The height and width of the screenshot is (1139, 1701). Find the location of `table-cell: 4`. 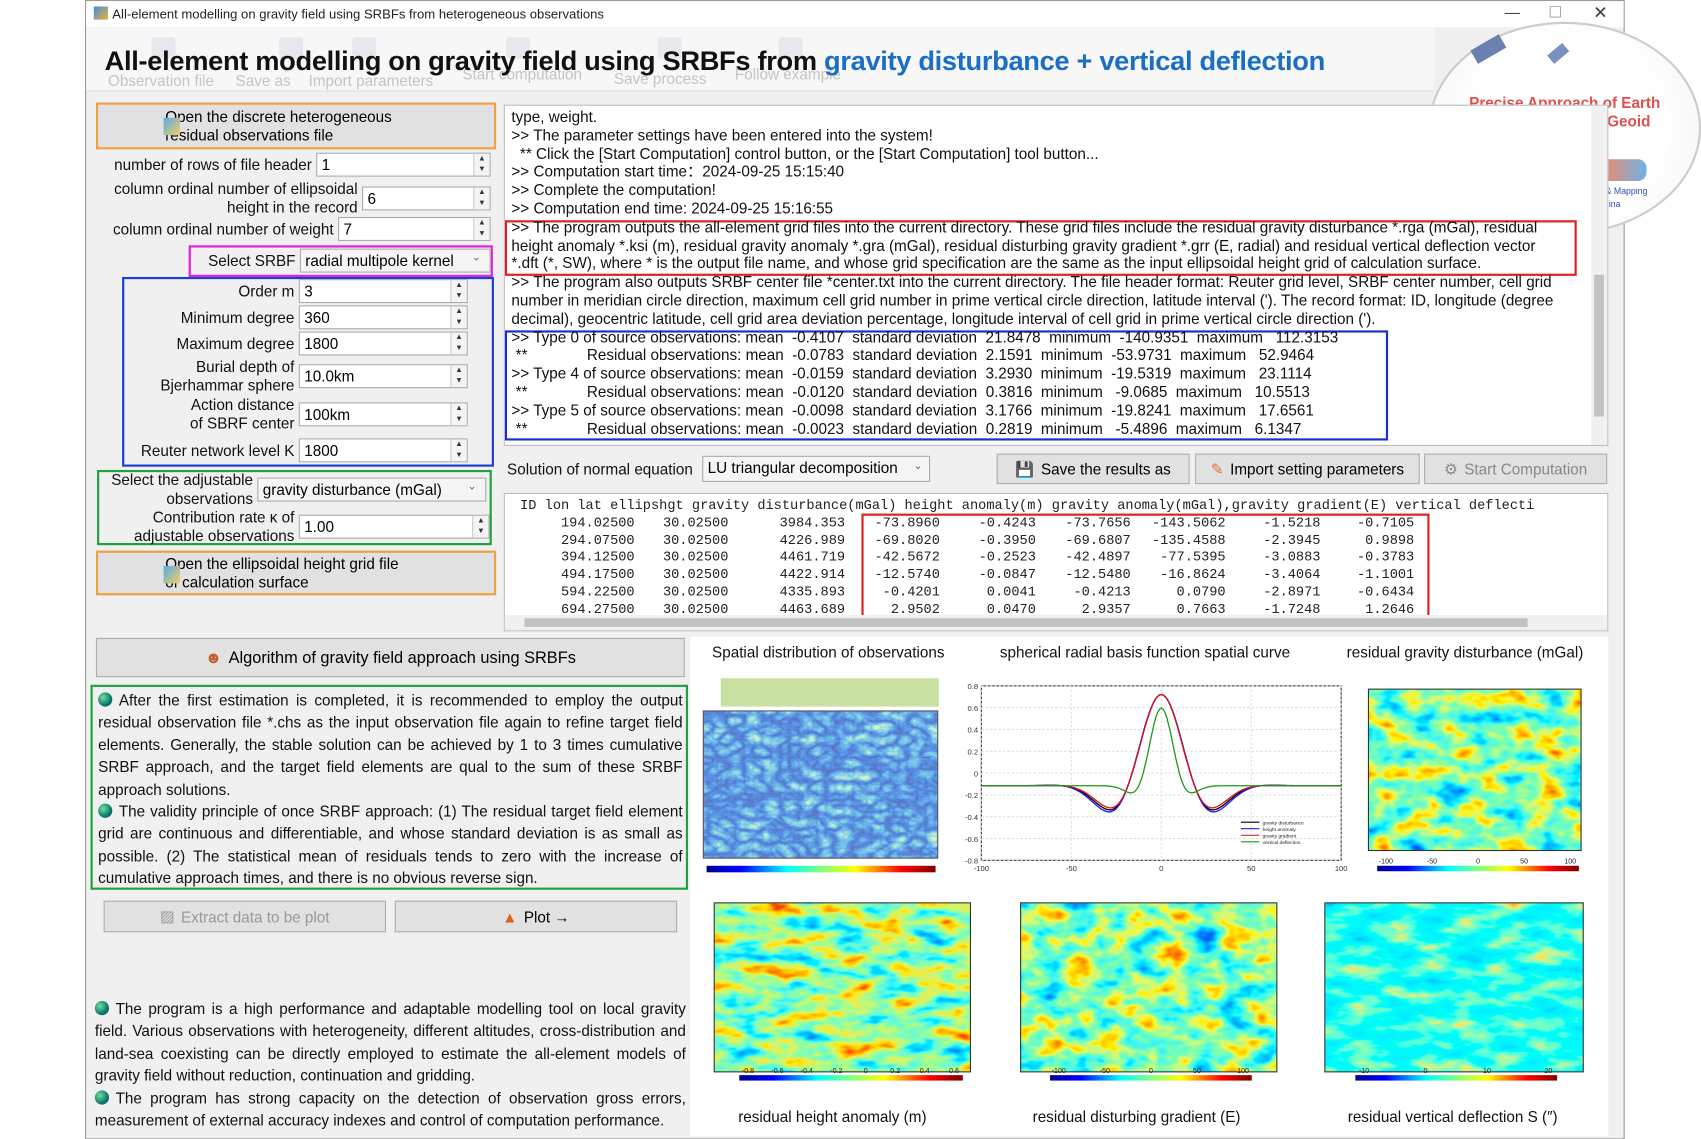

table-cell: 4 is located at coordinates (565, 575).